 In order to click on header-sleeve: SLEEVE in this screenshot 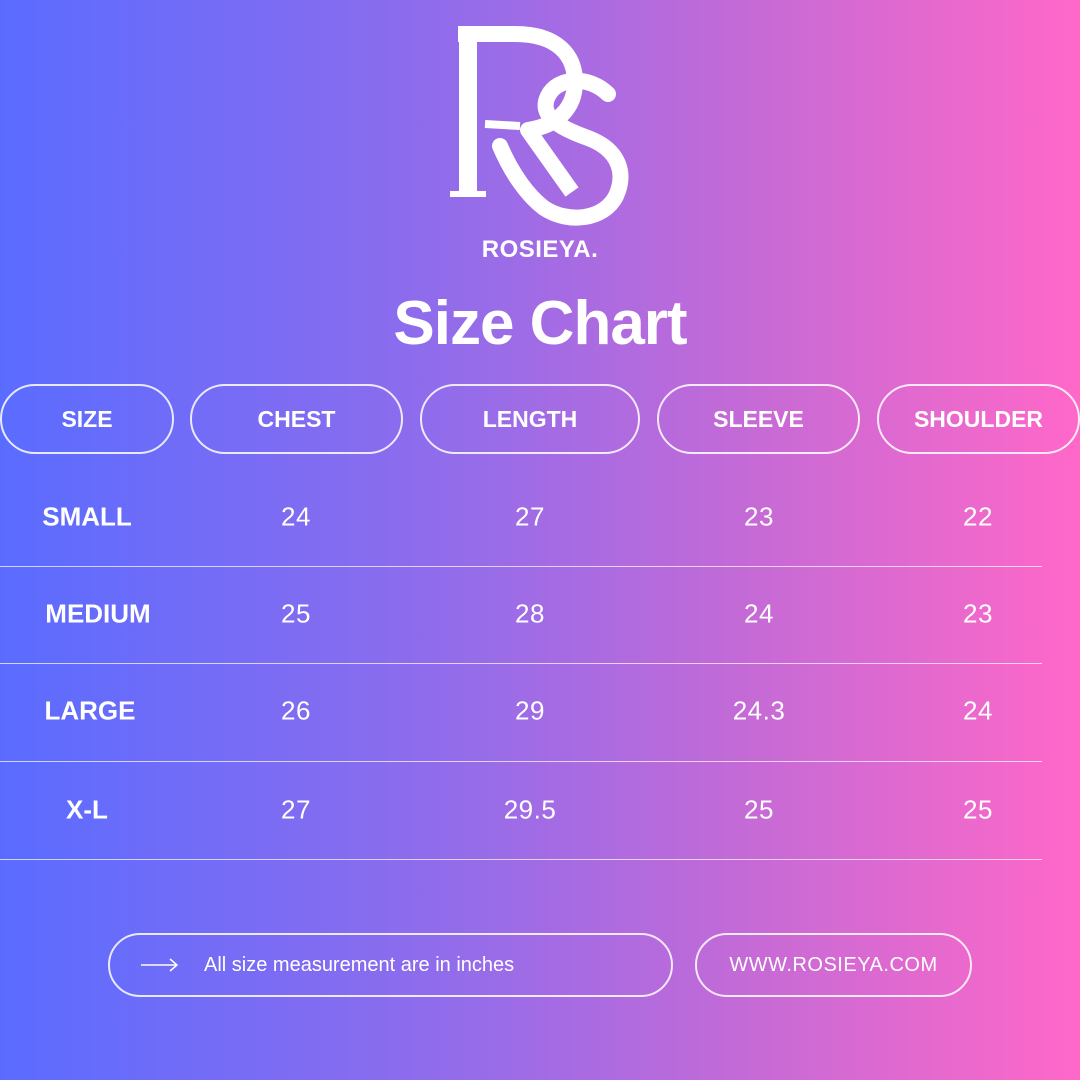, I will do `click(758, 419)`.